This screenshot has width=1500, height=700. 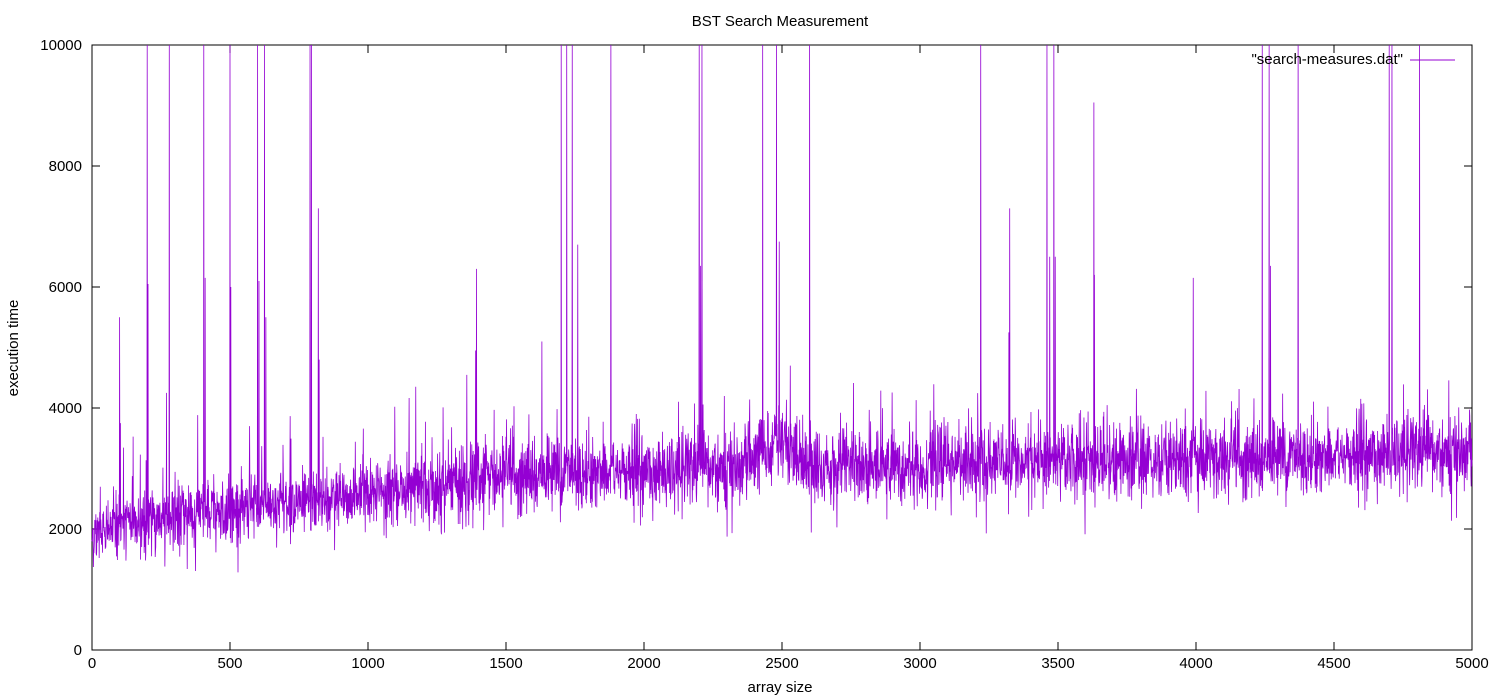 What do you see at coordinates (229, 663) in the screenshot?
I see `x-tick-label: 500` at bounding box center [229, 663].